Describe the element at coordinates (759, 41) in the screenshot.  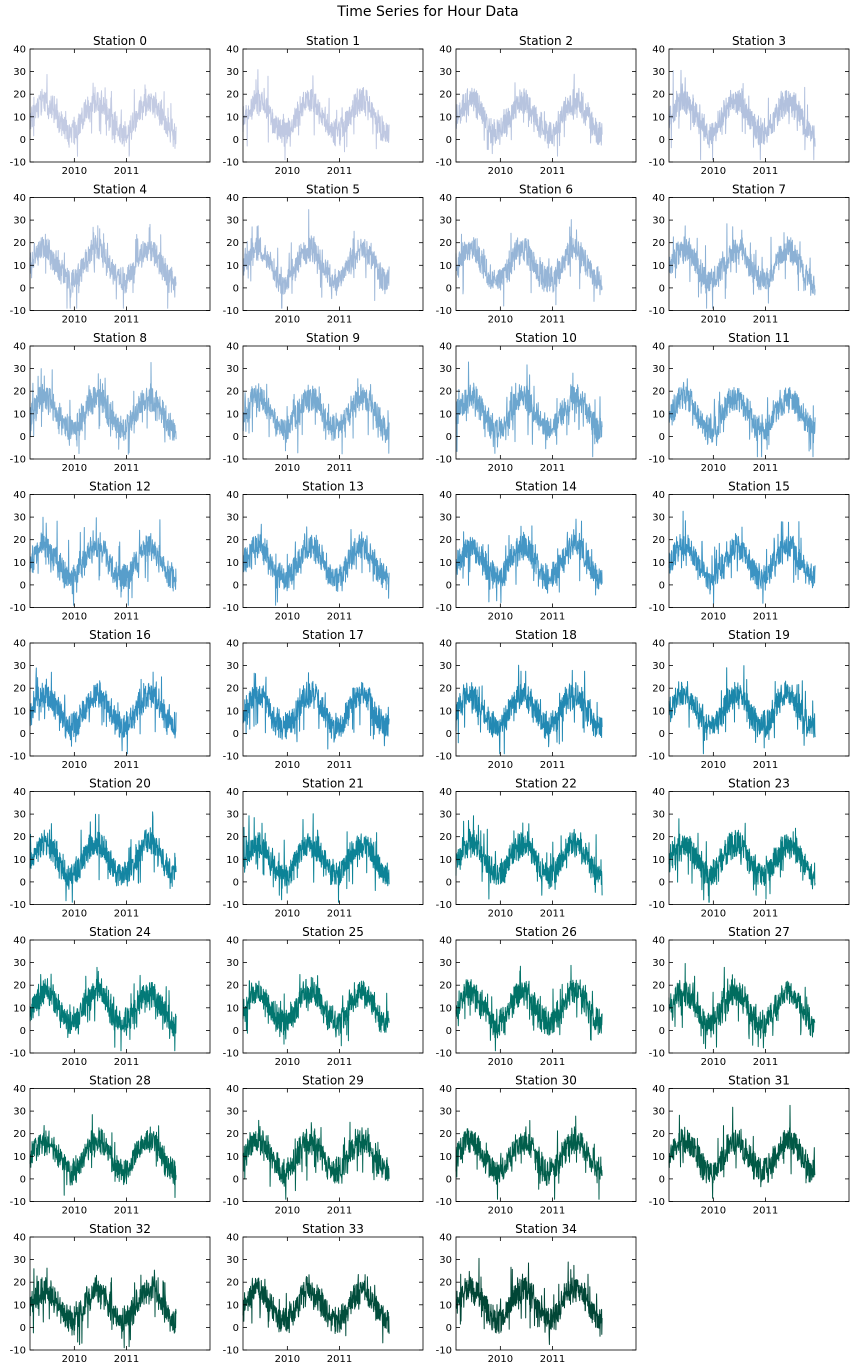
I see `subplot-title: Station 3` at that location.